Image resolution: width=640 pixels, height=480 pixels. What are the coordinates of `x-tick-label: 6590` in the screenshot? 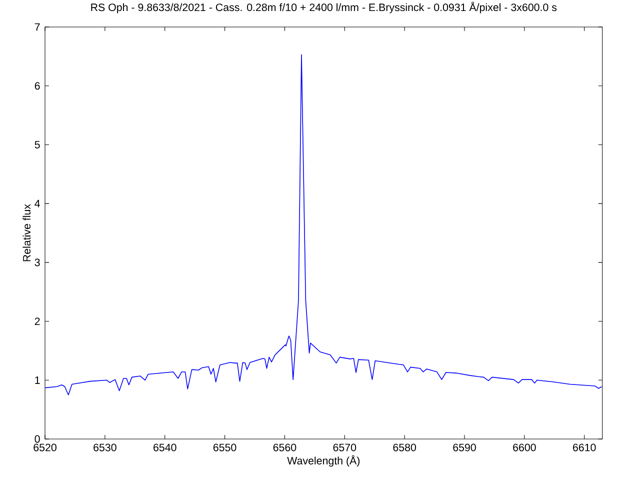 It's located at (464, 448).